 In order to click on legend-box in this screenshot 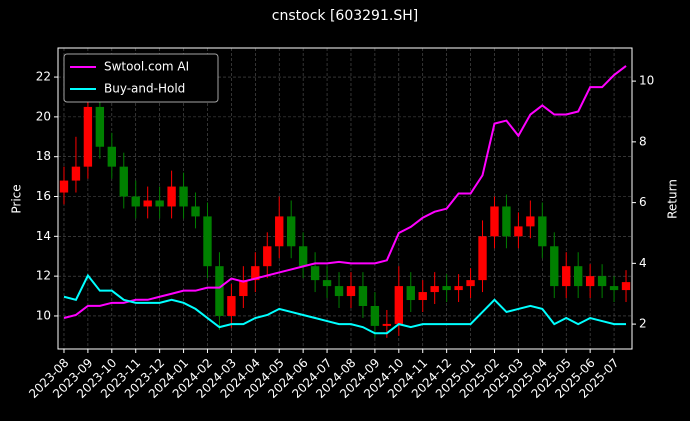, I will do `click(141, 78)`.